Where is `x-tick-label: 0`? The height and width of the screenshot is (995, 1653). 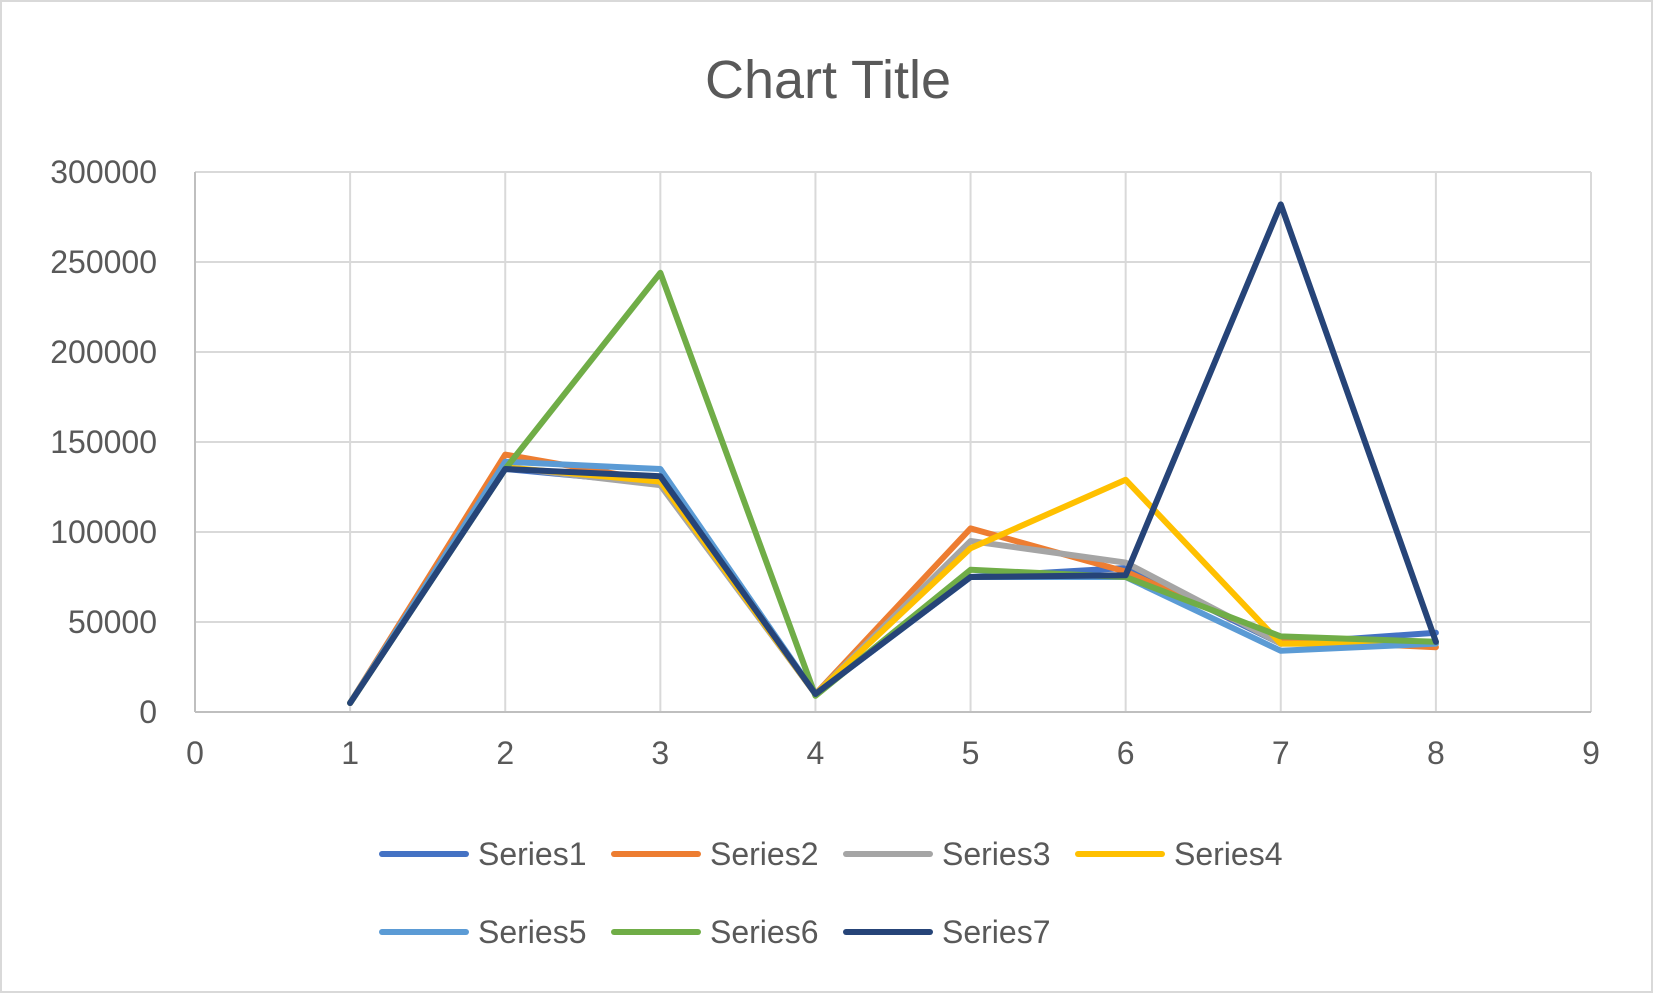 x-tick-label: 0 is located at coordinates (195, 753).